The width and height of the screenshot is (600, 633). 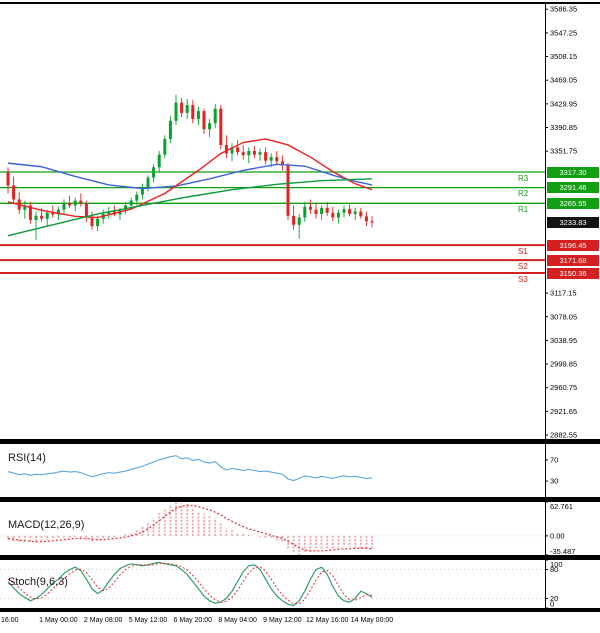 I want to click on macd-pane: 62.761 0.00 -35.487, so click(x=287, y=528).